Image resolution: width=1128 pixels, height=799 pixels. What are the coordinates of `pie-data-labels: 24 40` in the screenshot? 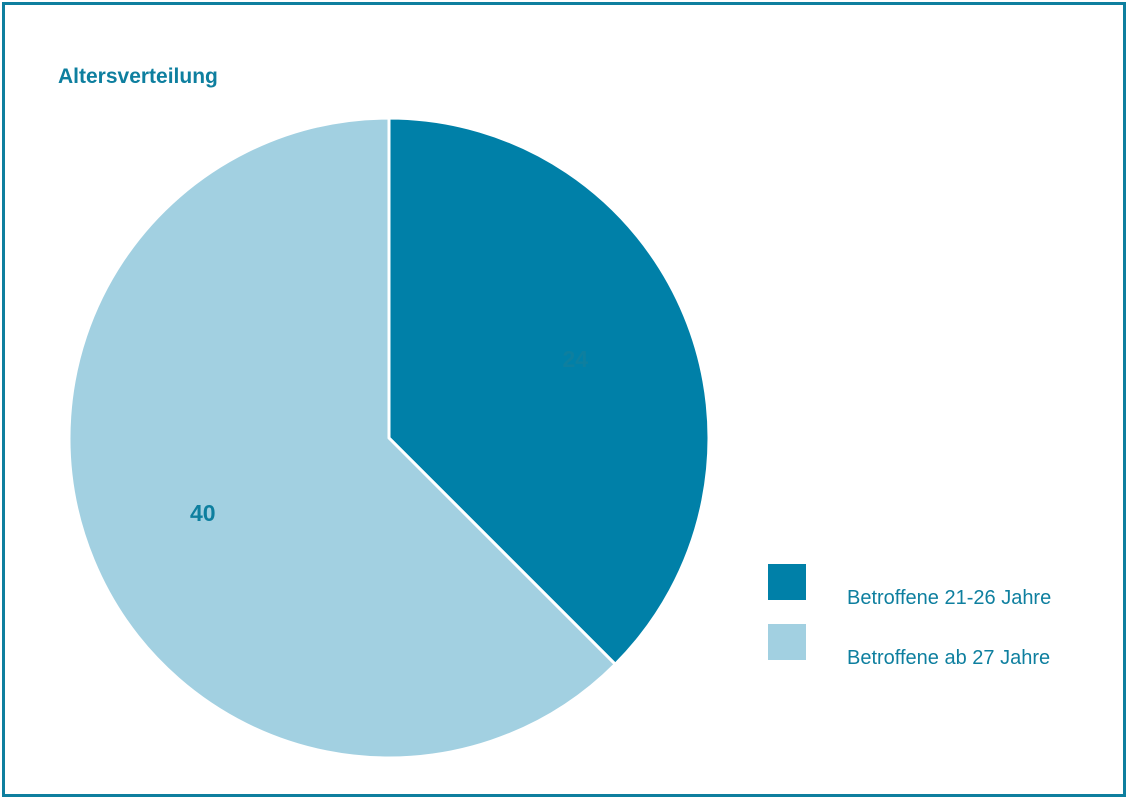 It's located at (389, 436).